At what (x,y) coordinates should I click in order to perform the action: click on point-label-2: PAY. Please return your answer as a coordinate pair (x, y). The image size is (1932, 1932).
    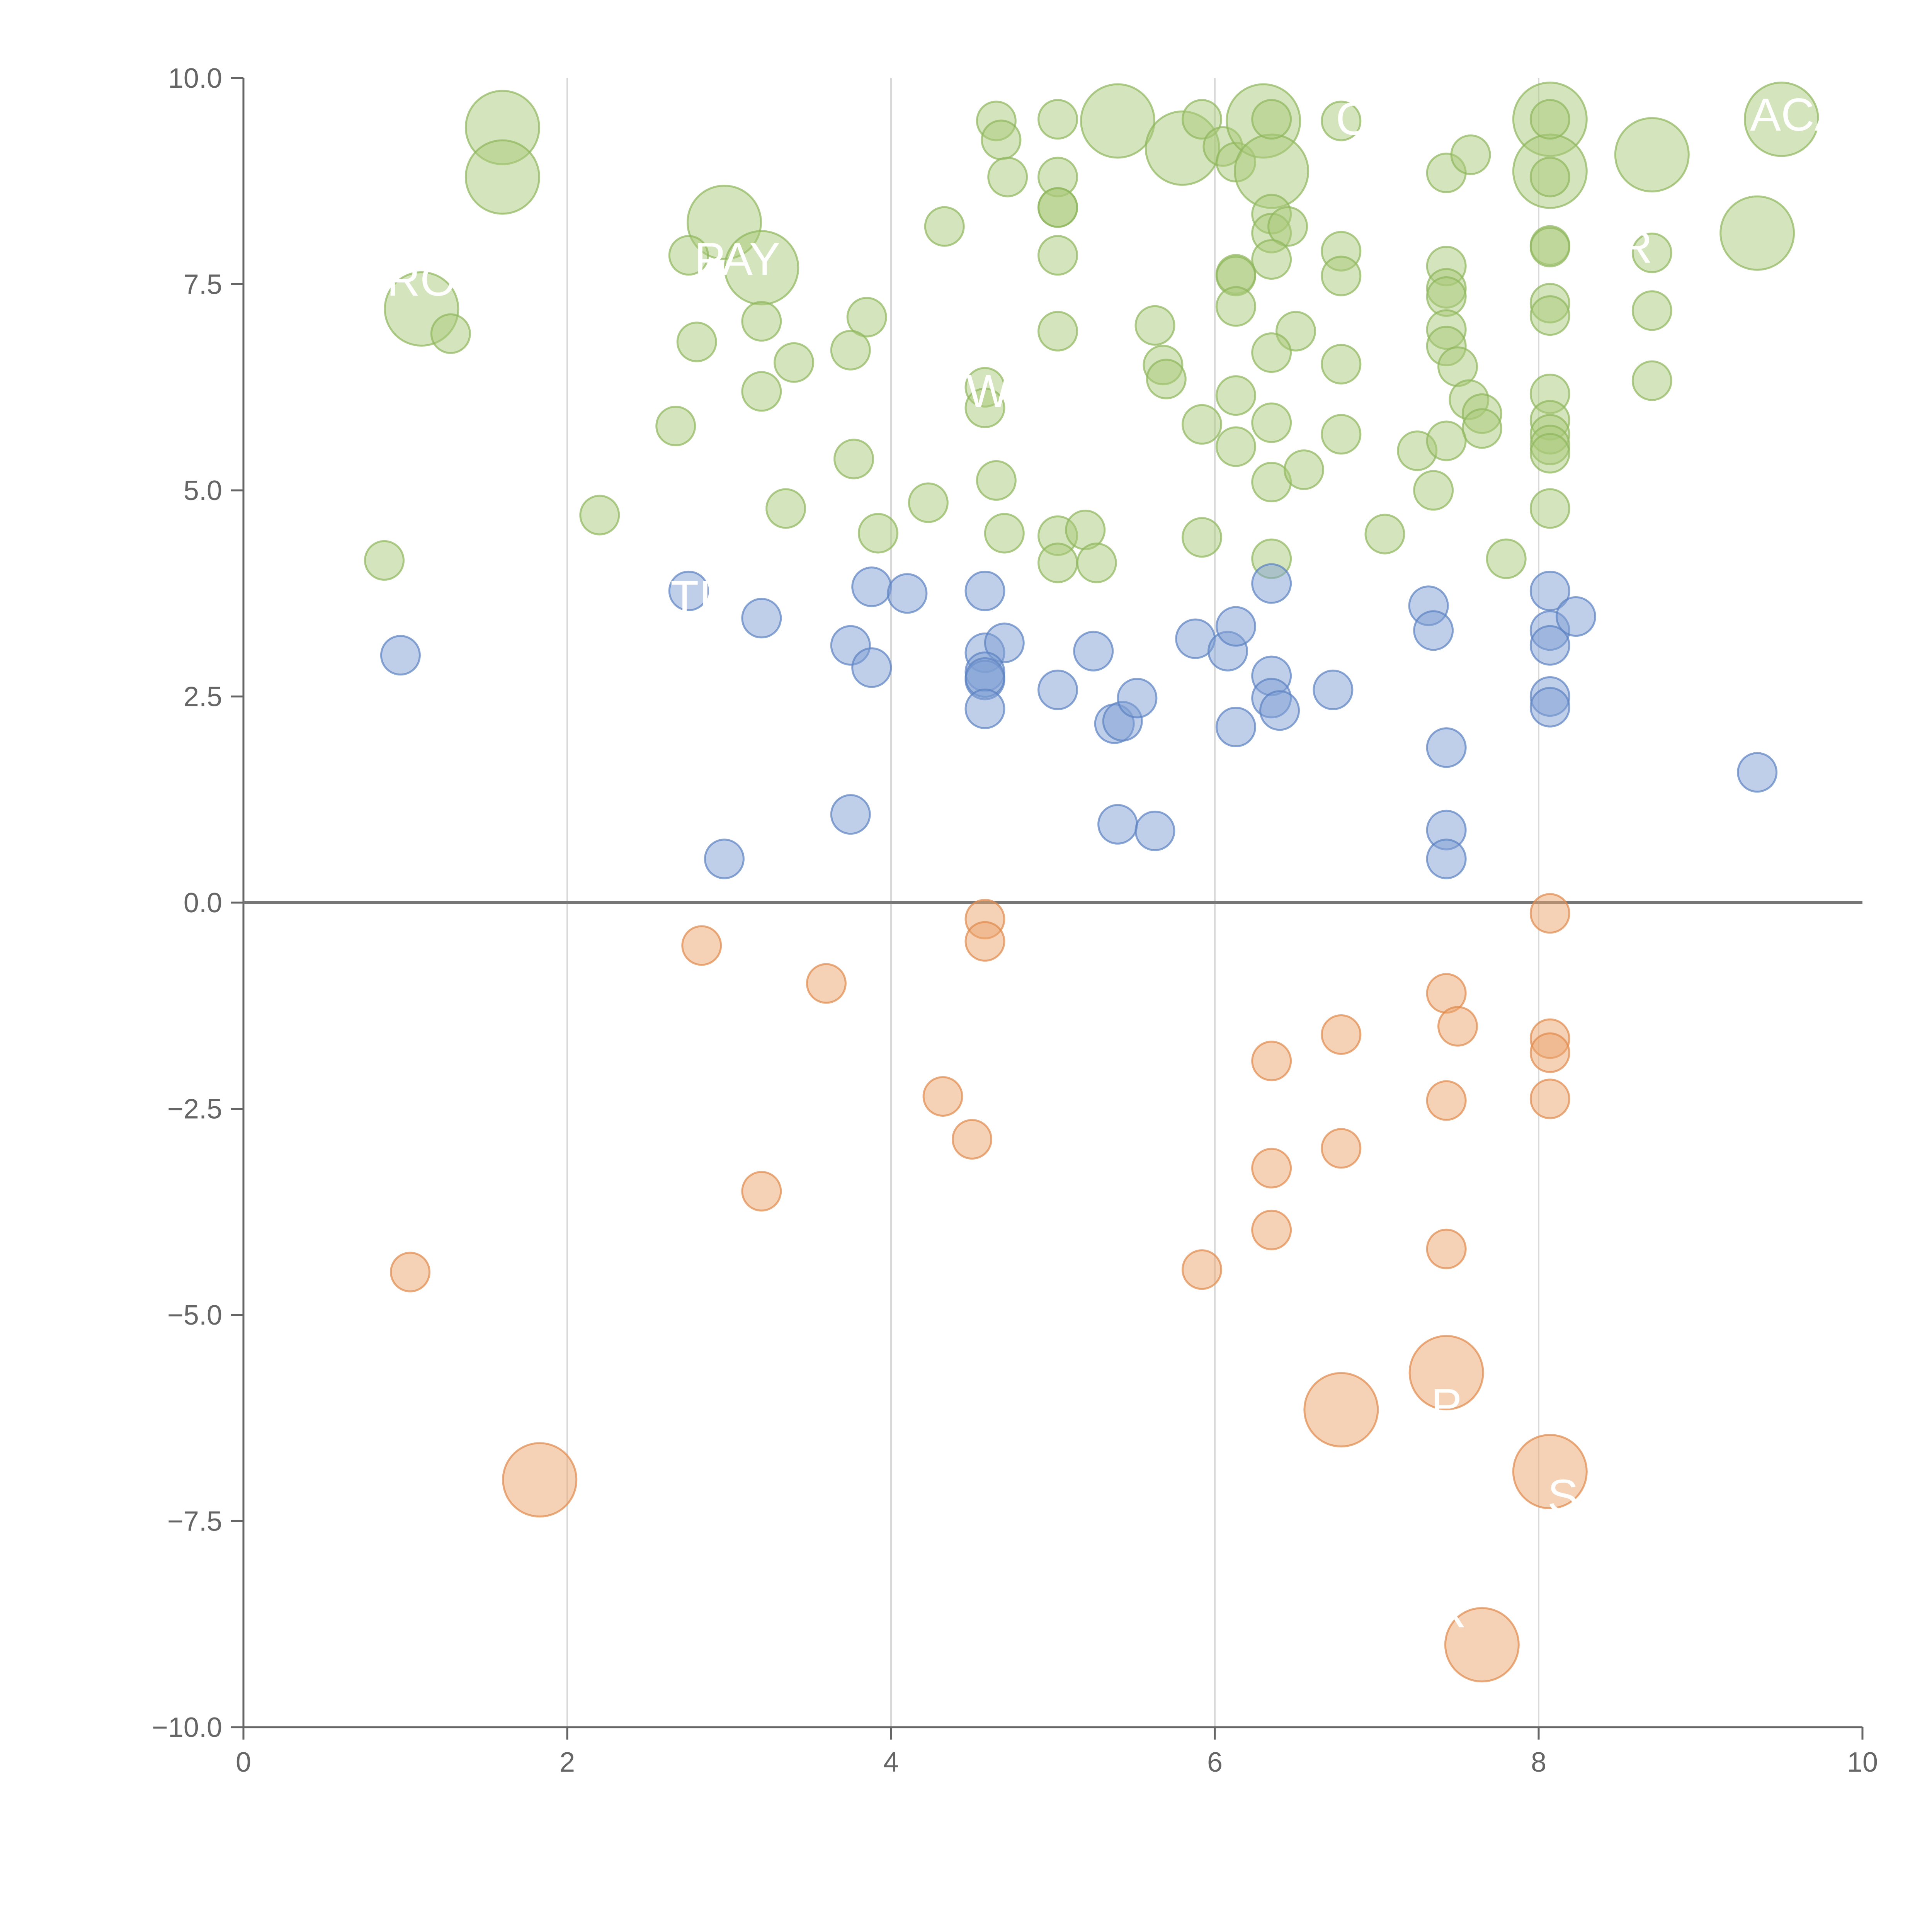
    Looking at the image, I should click on (737, 259).